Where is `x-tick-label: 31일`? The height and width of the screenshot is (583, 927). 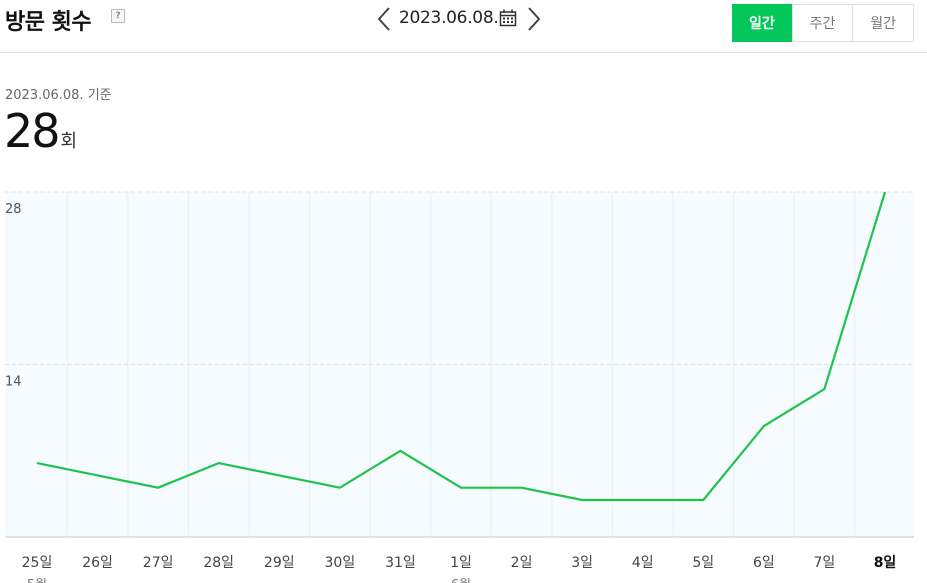 x-tick-label: 31일 is located at coordinates (400, 563).